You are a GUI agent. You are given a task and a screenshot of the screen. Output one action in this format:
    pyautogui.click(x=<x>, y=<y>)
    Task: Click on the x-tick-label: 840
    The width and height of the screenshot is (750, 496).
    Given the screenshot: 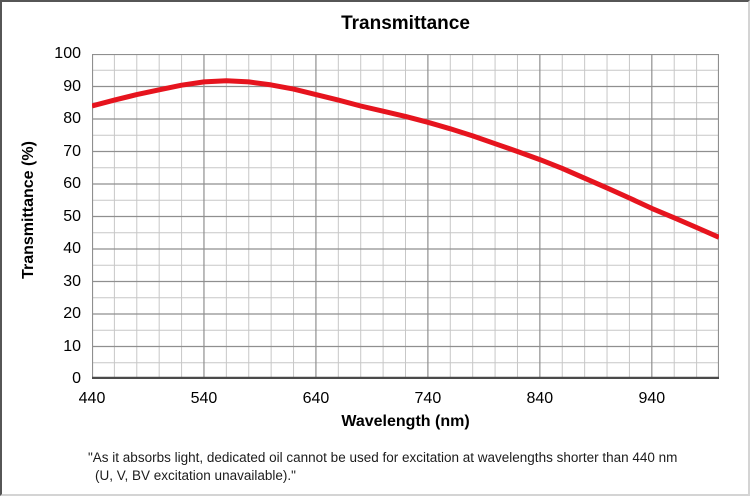 What is the action you would take?
    pyautogui.click(x=540, y=398)
    